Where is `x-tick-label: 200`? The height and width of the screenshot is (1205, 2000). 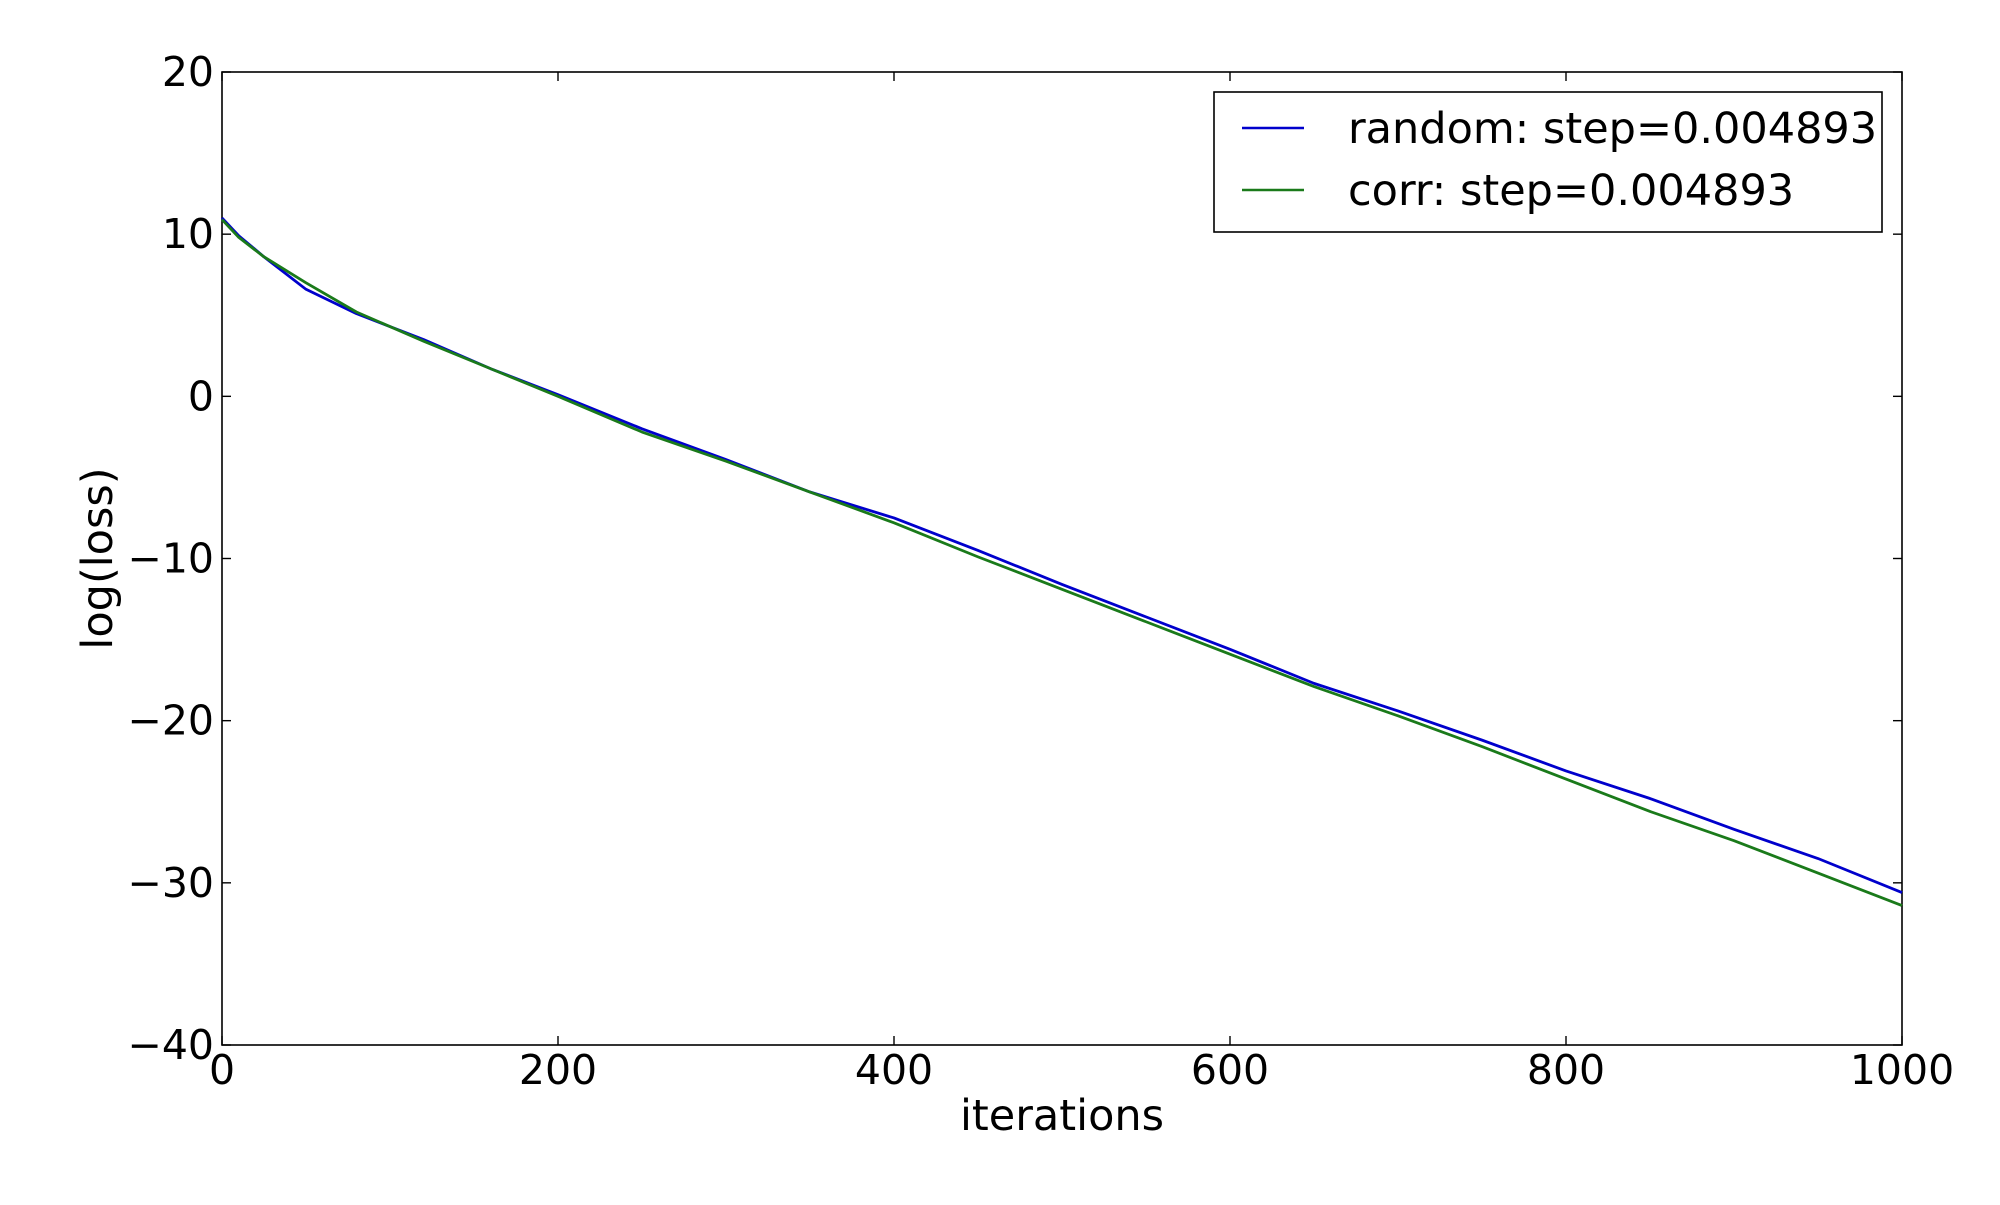 x-tick-label: 200 is located at coordinates (558, 1070).